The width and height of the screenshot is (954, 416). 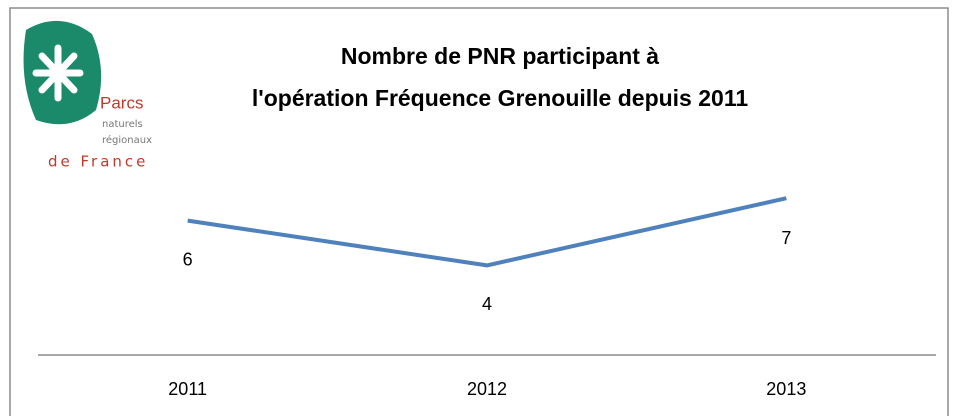 I want to click on x-tick-label: 2011, so click(x=187, y=389).